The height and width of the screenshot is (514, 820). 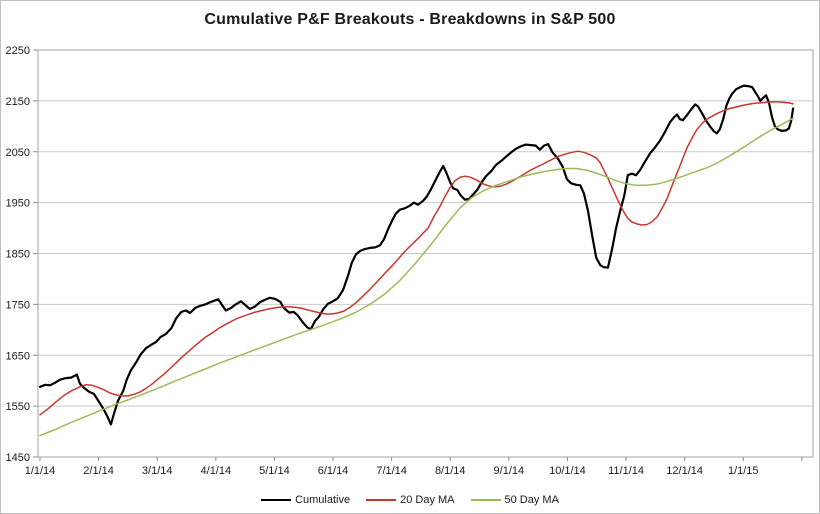 What do you see at coordinates (98, 471) in the screenshot?
I see `x-tick-label: 2/1/14` at bounding box center [98, 471].